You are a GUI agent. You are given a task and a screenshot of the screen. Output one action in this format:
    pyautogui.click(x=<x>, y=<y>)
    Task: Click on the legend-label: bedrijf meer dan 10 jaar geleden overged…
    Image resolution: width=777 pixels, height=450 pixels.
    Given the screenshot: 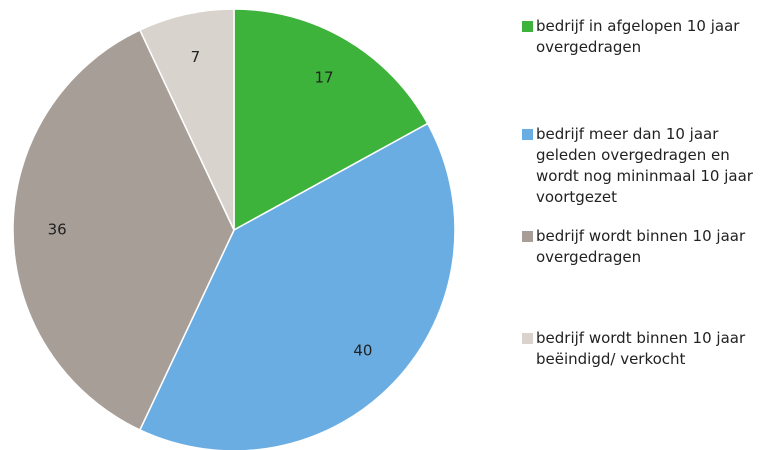 What is the action you would take?
    pyautogui.click(x=644, y=165)
    